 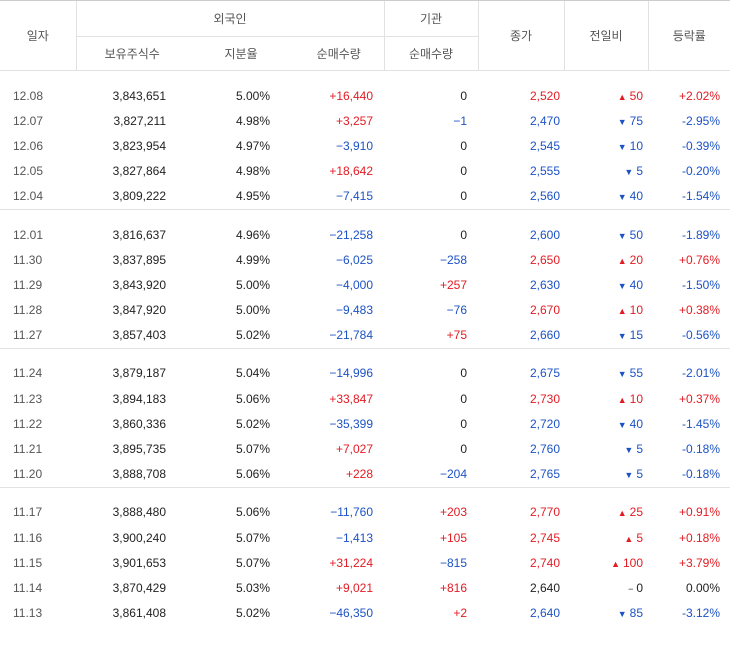 I want to click on cell-institution-net: −76, so click(x=457, y=310).